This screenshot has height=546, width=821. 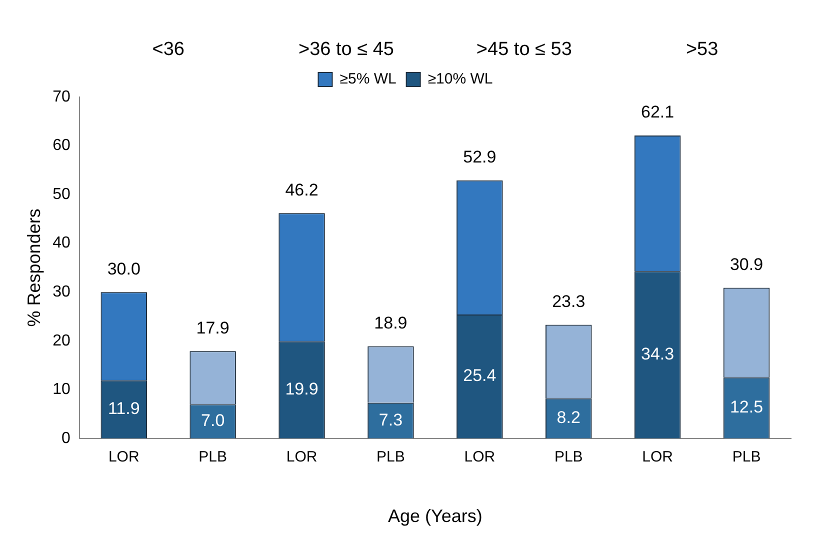 What do you see at coordinates (479, 376) in the screenshot?
I see `data-label: 25.4` at bounding box center [479, 376].